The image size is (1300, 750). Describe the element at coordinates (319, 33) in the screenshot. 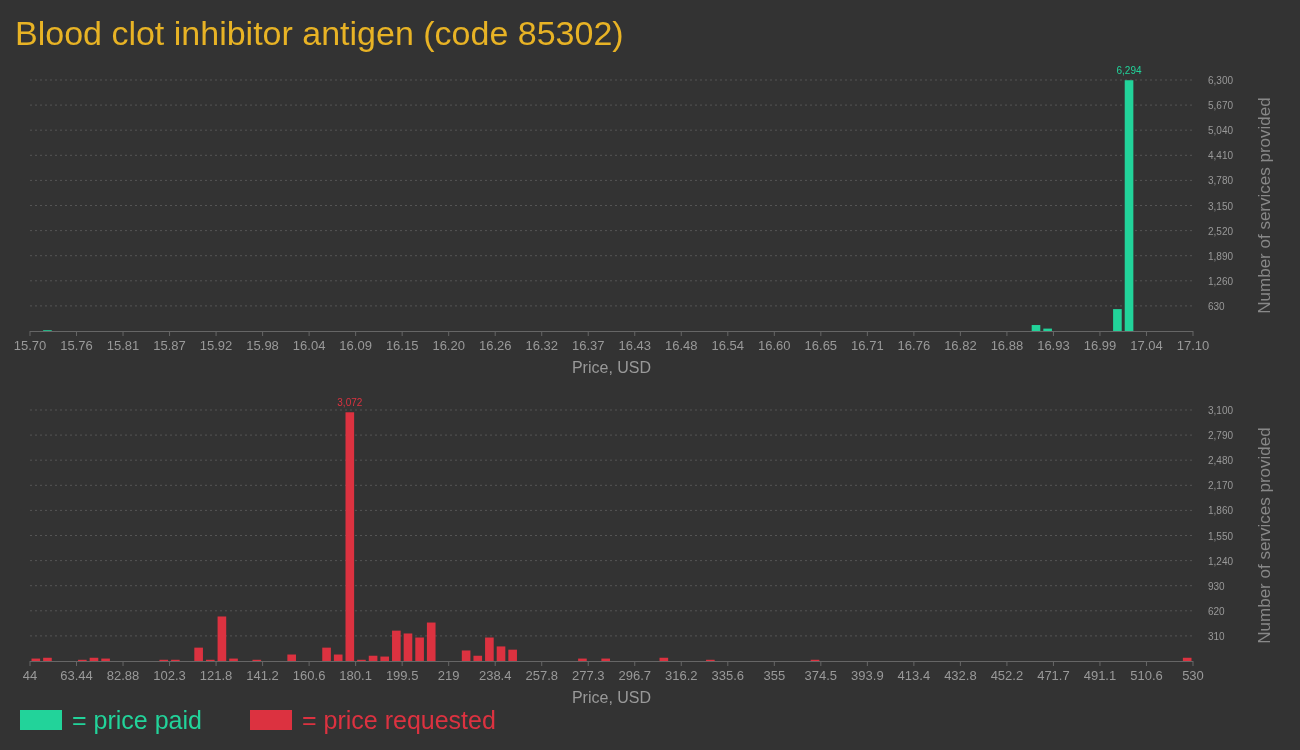

I see `chart-title: Blood clot inhibitor antigen (code 85302)` at that location.